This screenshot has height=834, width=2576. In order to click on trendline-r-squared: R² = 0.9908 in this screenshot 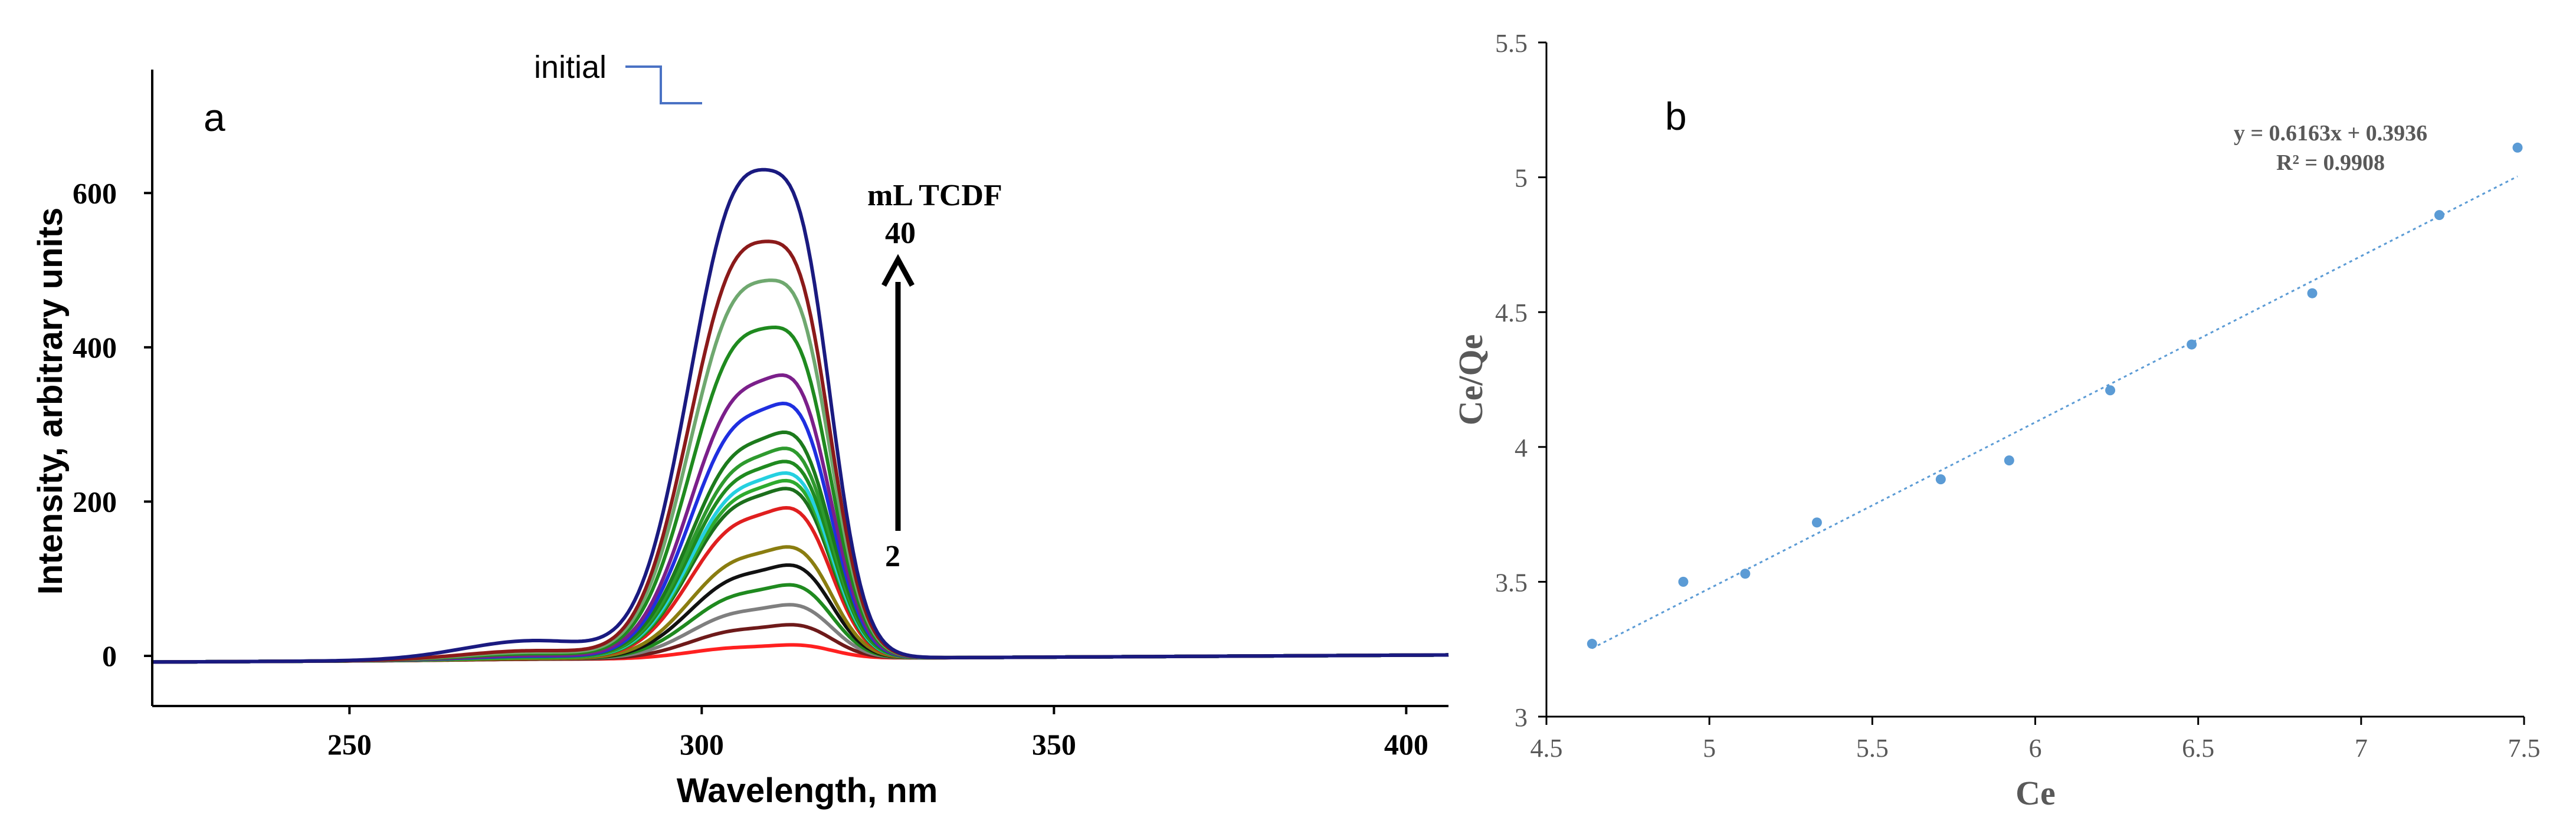, I will do `click(2330, 162)`.